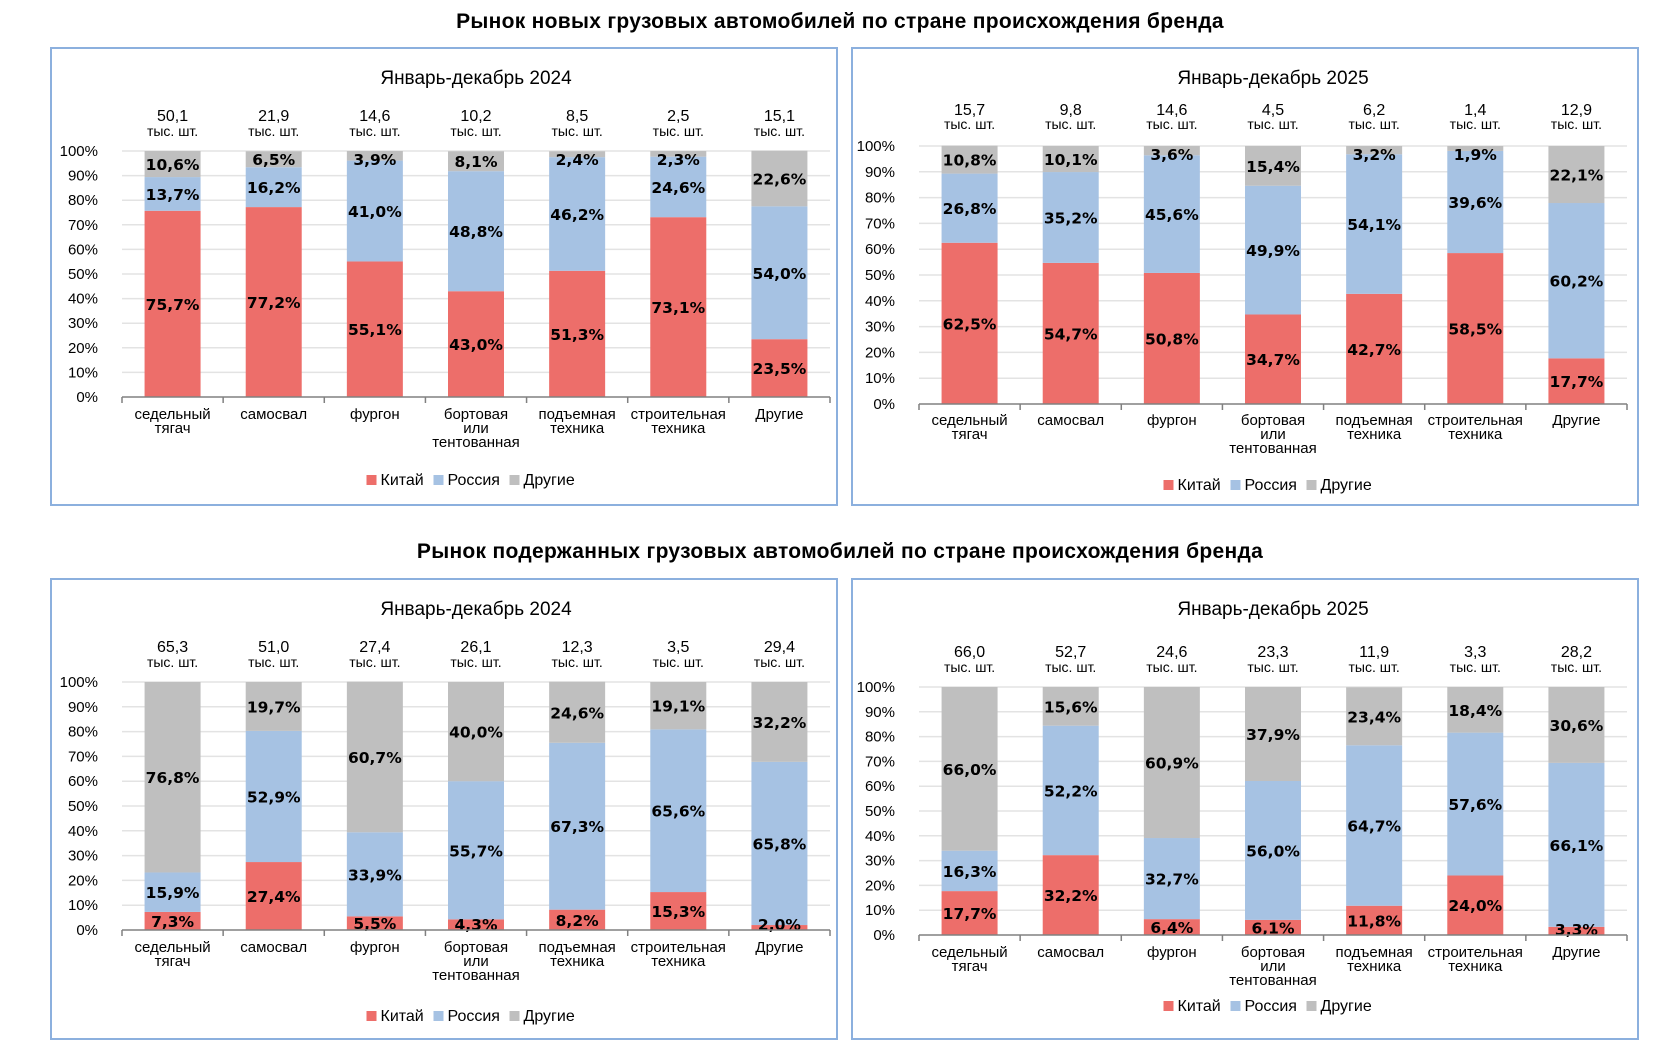  Describe the element at coordinates (1576, 652) in the screenshot. I see `category-total: 28,2` at that location.